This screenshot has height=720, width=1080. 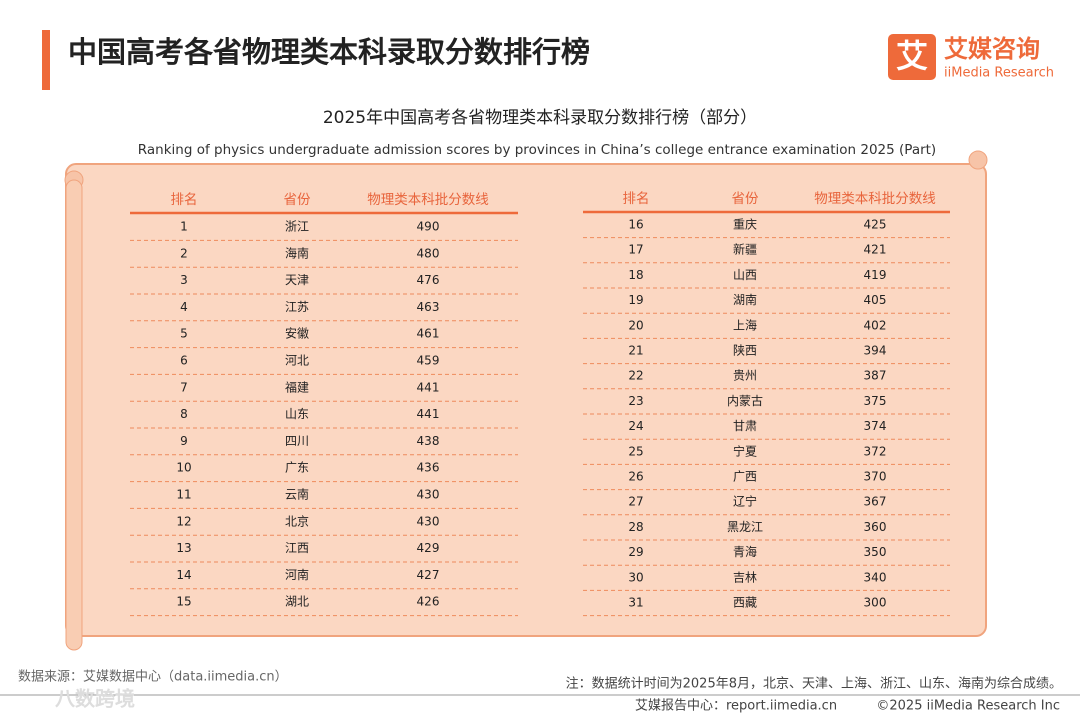 What do you see at coordinates (635, 376) in the screenshot?
I see `cell: 22` at bounding box center [635, 376].